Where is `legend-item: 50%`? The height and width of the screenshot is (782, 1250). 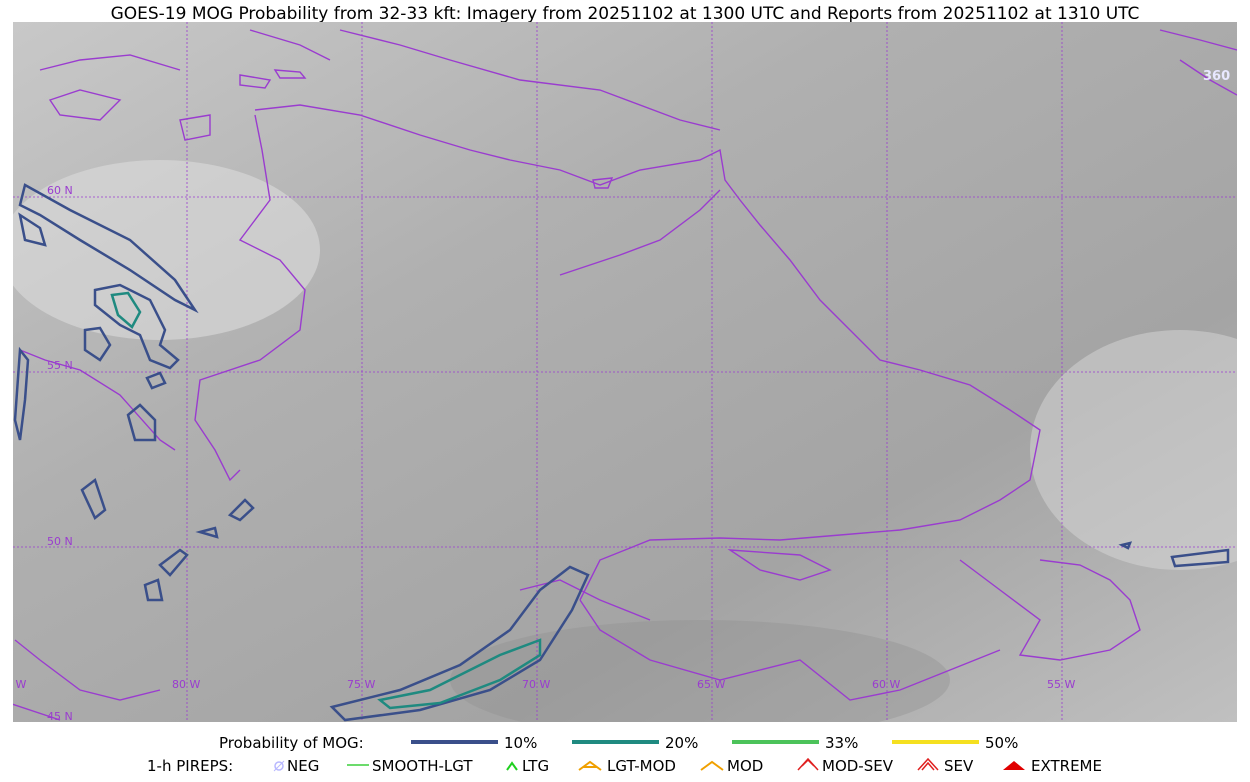
legend-item: 50% is located at coordinates (1001, 743).